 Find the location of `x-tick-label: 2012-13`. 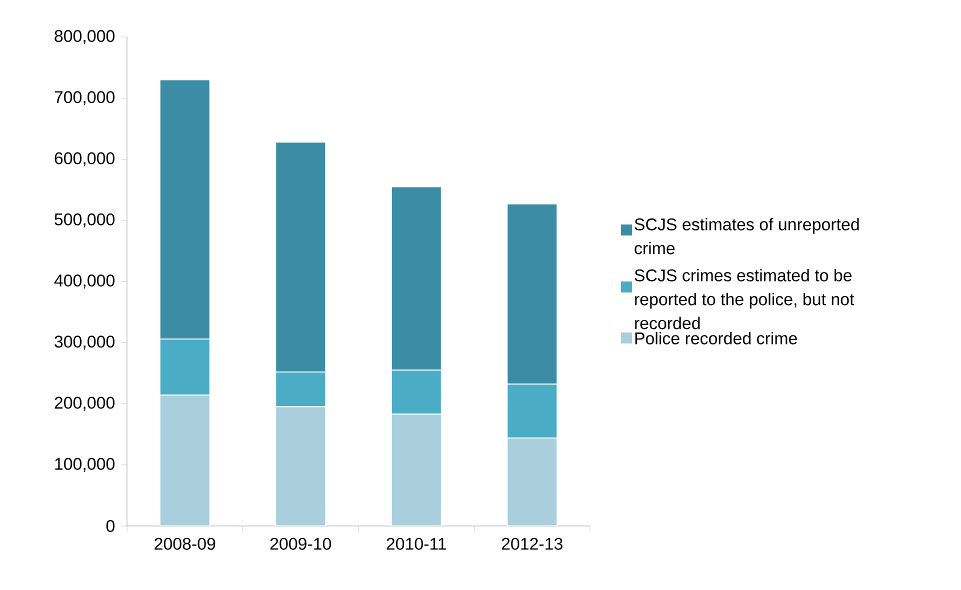

x-tick-label: 2012-13 is located at coordinates (532, 544).